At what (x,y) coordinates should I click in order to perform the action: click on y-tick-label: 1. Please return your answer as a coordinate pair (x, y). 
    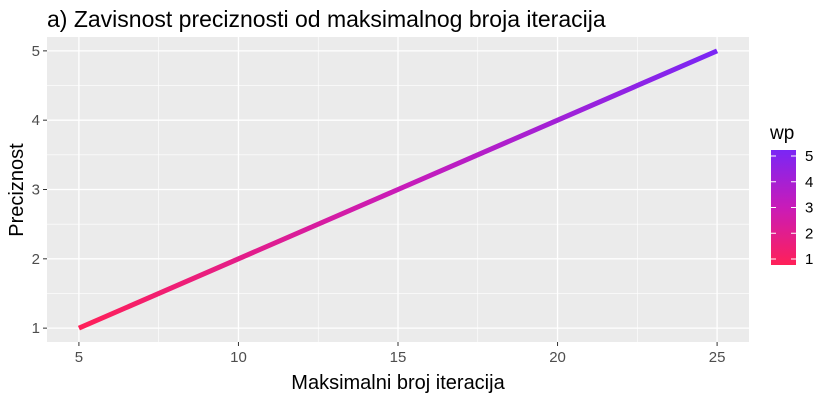
    Looking at the image, I should click on (36, 328).